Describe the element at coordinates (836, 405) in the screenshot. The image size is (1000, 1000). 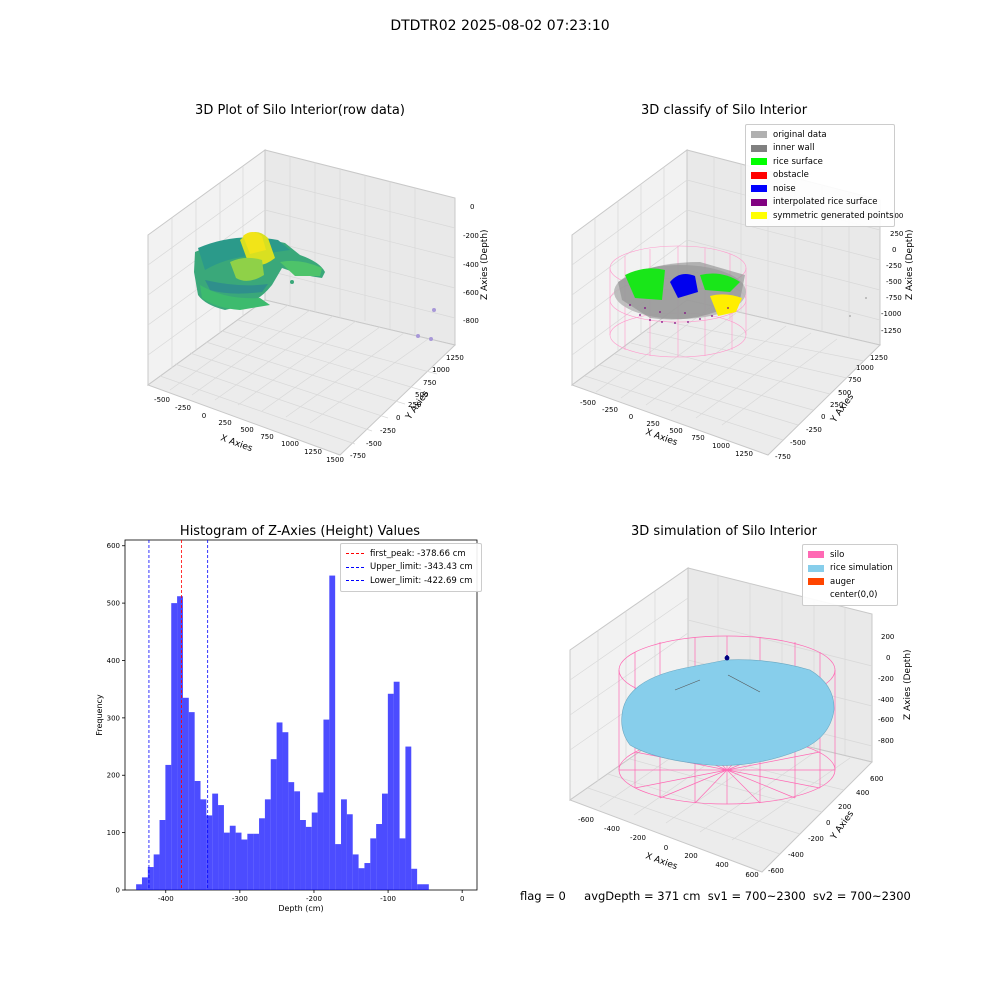
I see `classify-y-tick-4: 250` at that location.